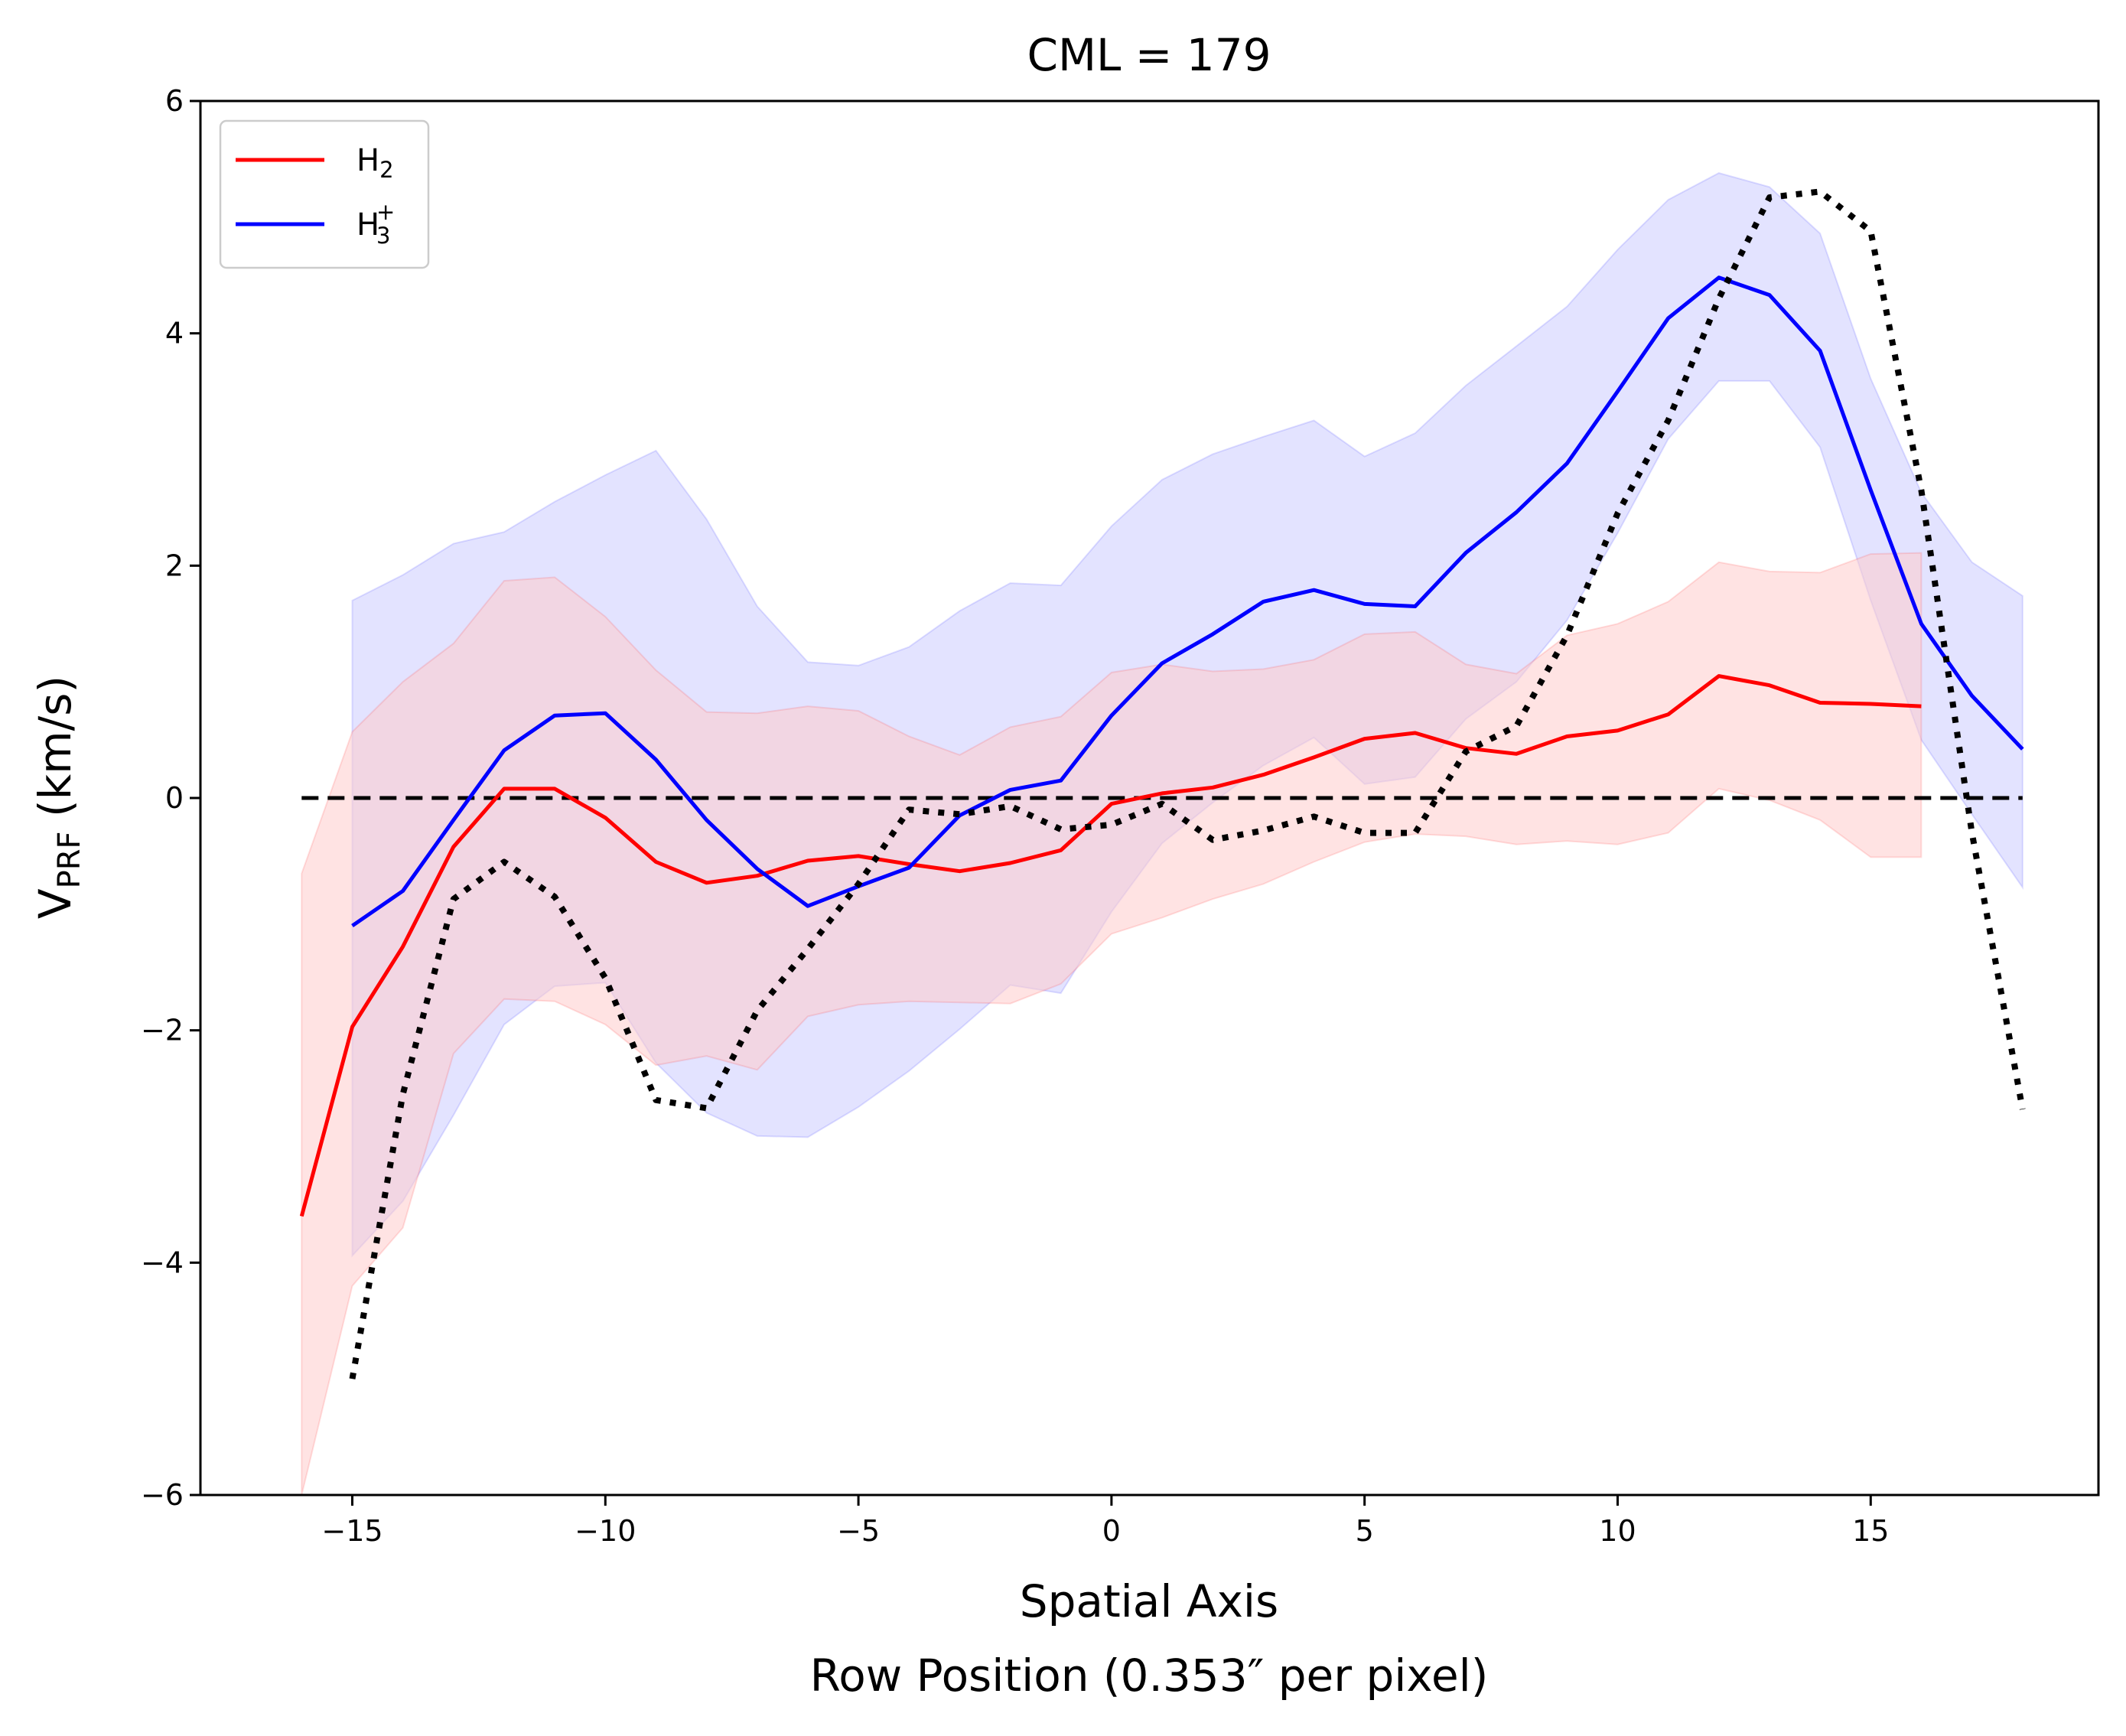 The width and height of the screenshot is (2126, 1736). What do you see at coordinates (174, 798) in the screenshot?
I see `y-tick-label: 0` at bounding box center [174, 798].